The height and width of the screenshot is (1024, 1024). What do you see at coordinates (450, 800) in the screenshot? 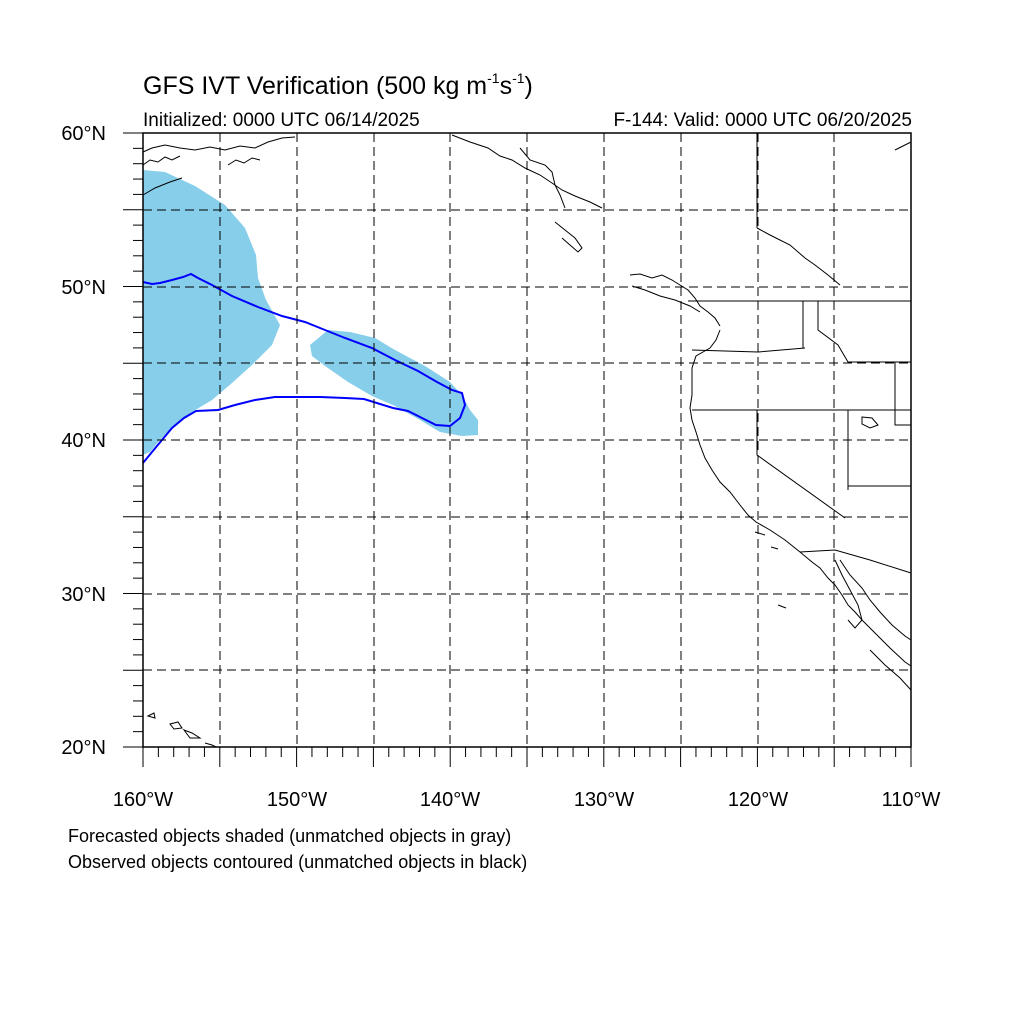
I see `lon-label: 140°W` at bounding box center [450, 800].